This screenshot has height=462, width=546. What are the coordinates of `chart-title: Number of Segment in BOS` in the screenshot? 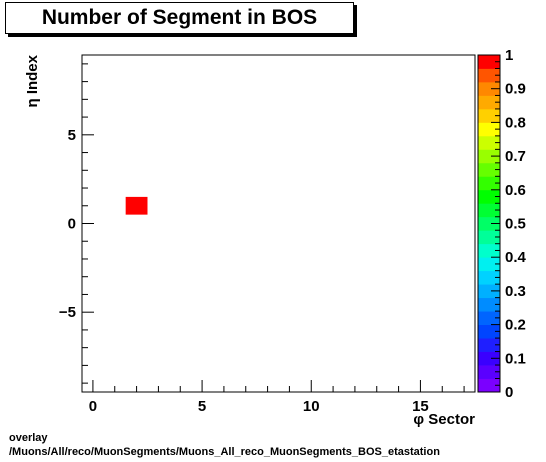 It's located at (179, 17).